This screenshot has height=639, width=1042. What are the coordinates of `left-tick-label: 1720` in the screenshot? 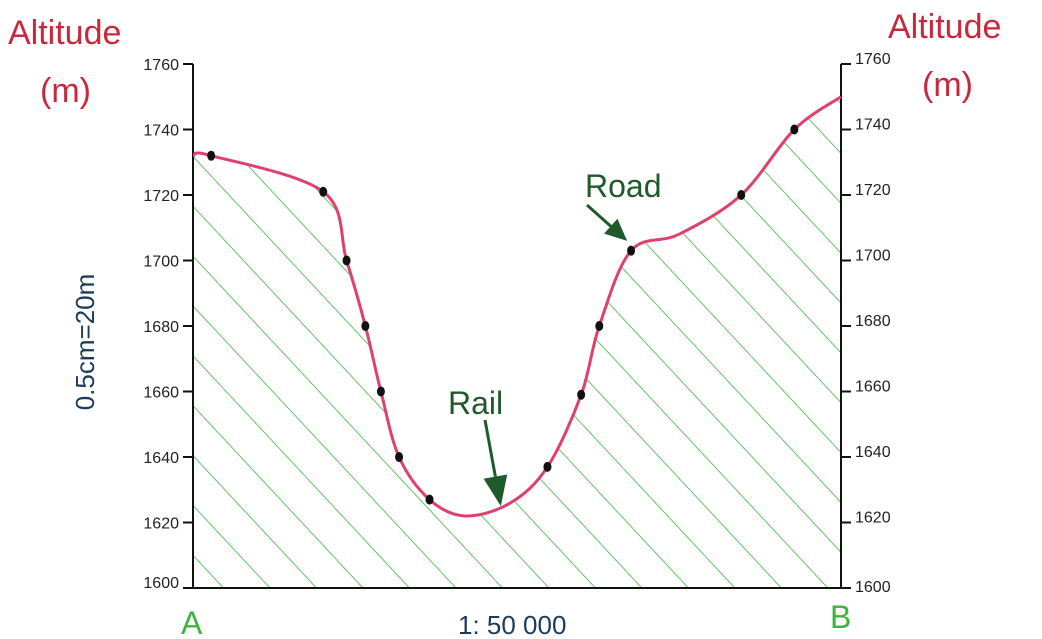 It's located at (161, 196).